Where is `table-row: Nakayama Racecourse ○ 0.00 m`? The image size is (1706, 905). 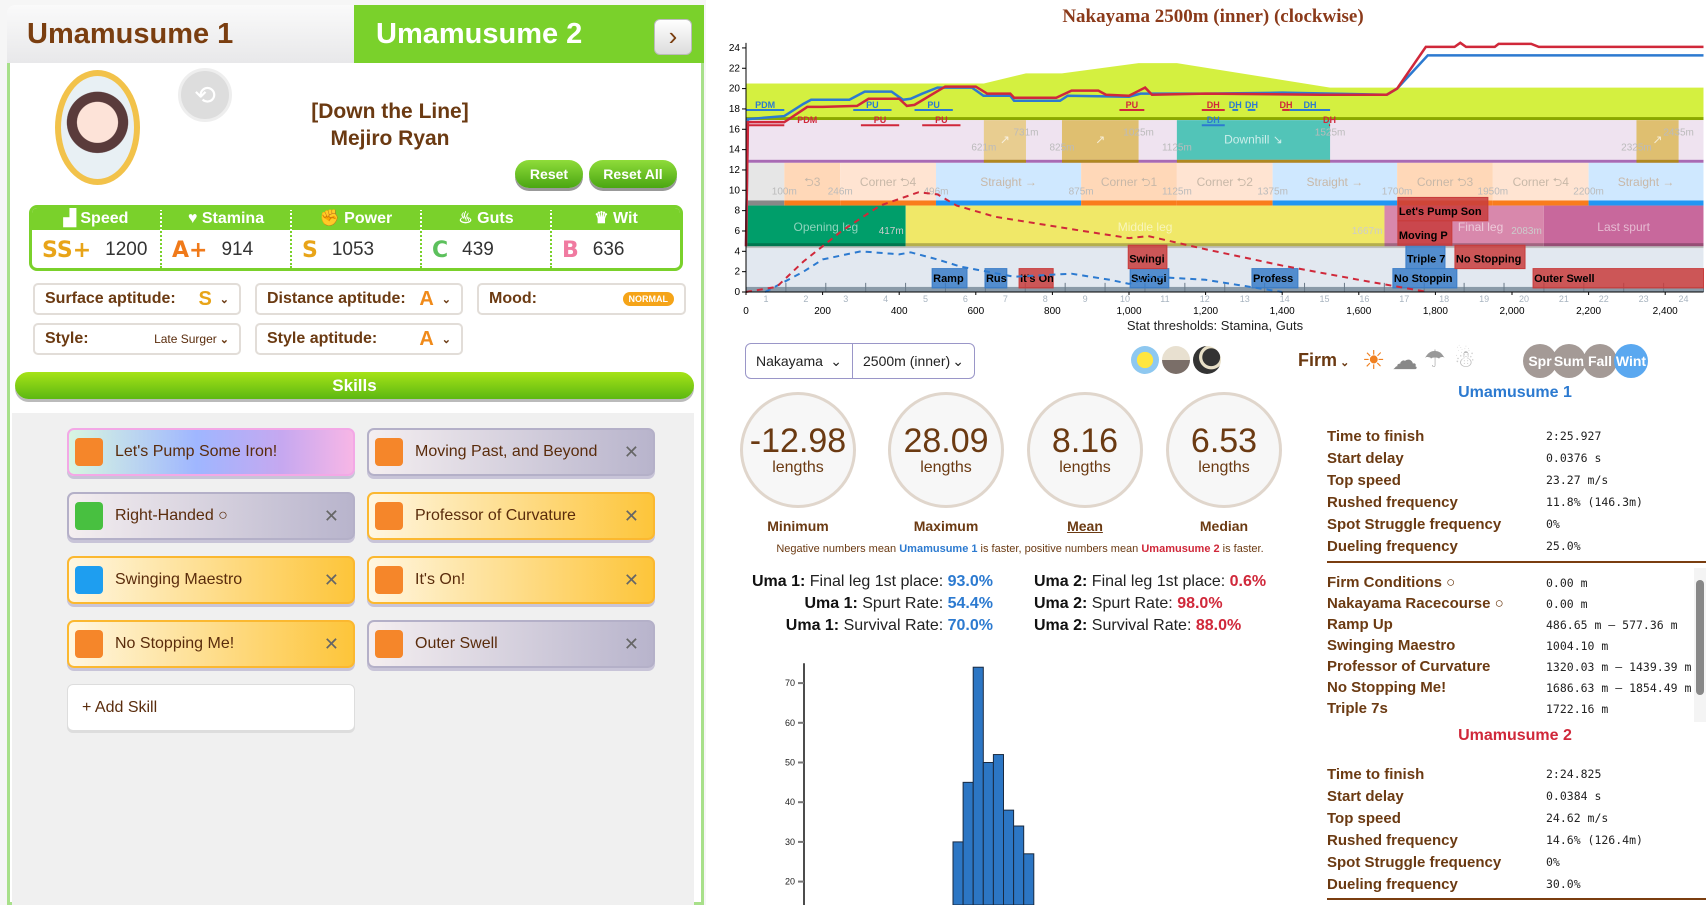 table-row: Nakayama Racecourse ○ 0.00 m is located at coordinates (1512, 603).